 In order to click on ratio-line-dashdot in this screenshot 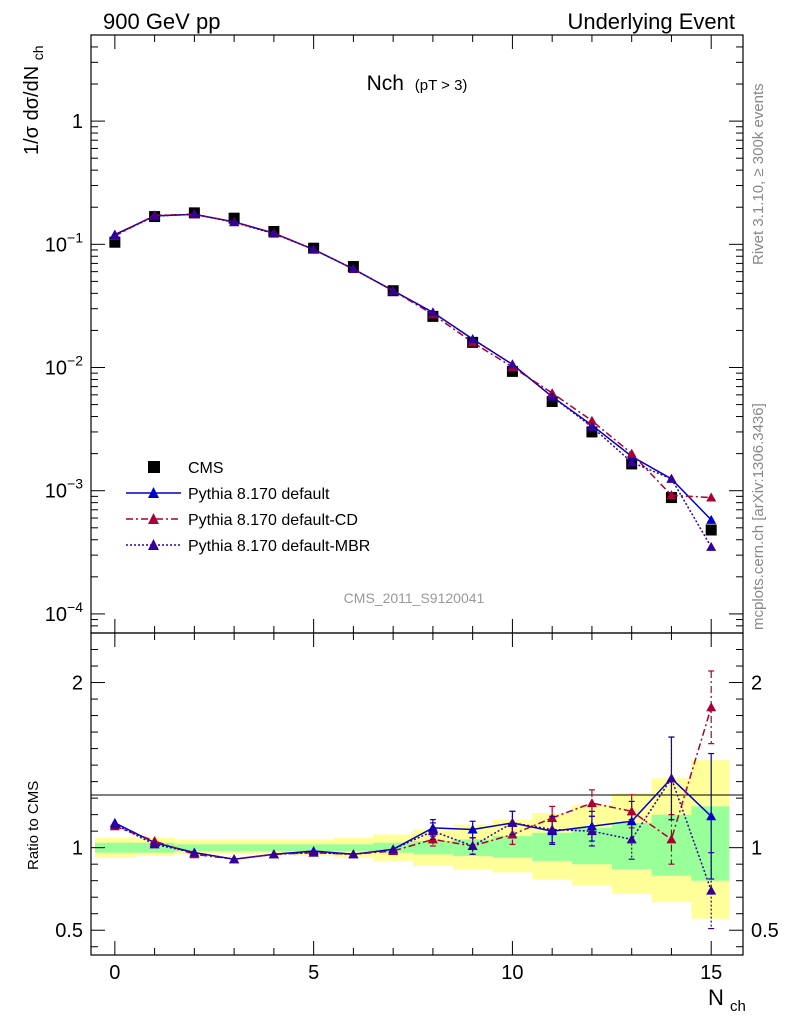, I will do `click(413, 783)`.